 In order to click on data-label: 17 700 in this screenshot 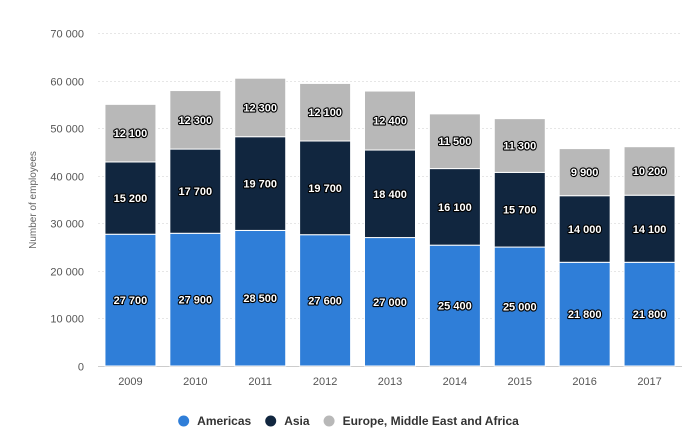, I will do `click(196, 192)`.